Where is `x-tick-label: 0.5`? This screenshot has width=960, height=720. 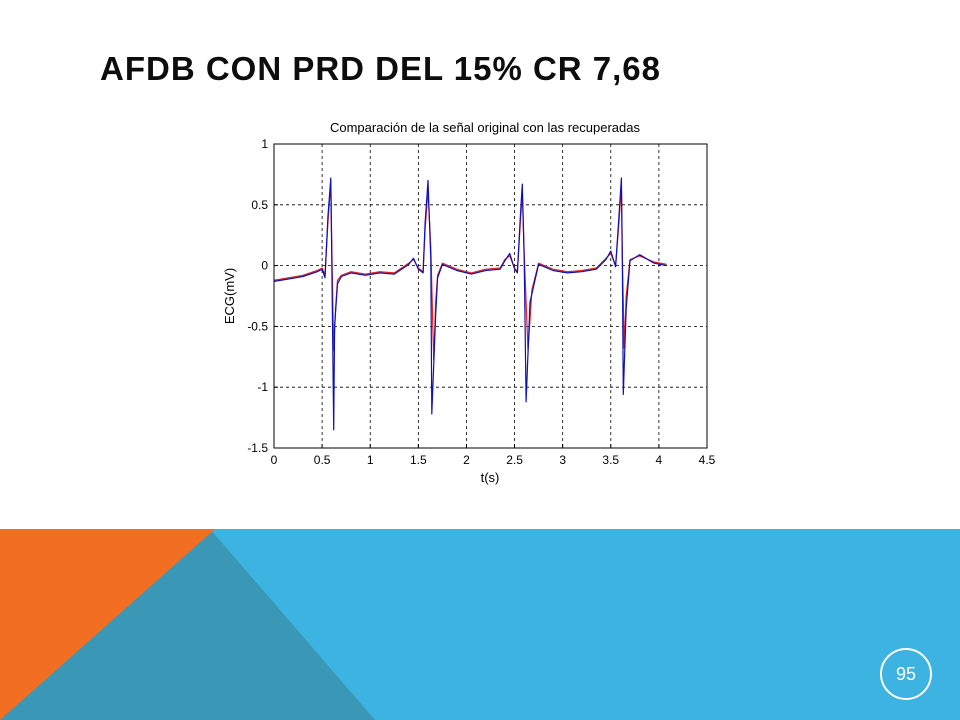 x-tick-label: 0.5 is located at coordinates (322, 460).